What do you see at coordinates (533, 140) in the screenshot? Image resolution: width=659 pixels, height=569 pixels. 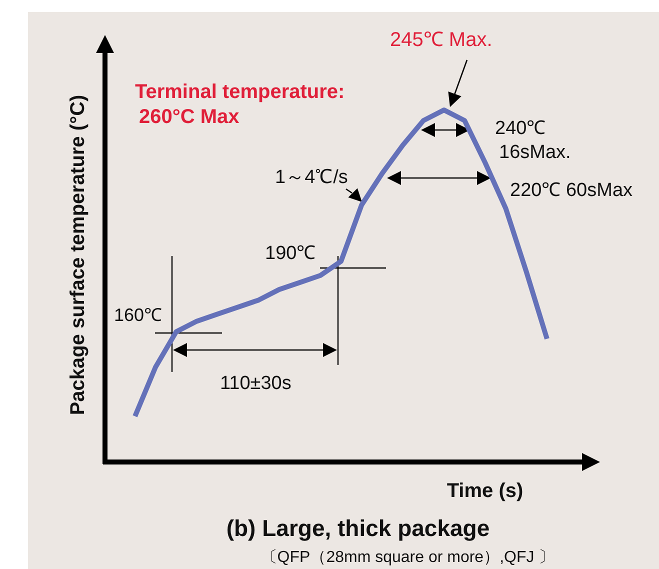 I see `annotation: 240℃ 16sMax.` at bounding box center [533, 140].